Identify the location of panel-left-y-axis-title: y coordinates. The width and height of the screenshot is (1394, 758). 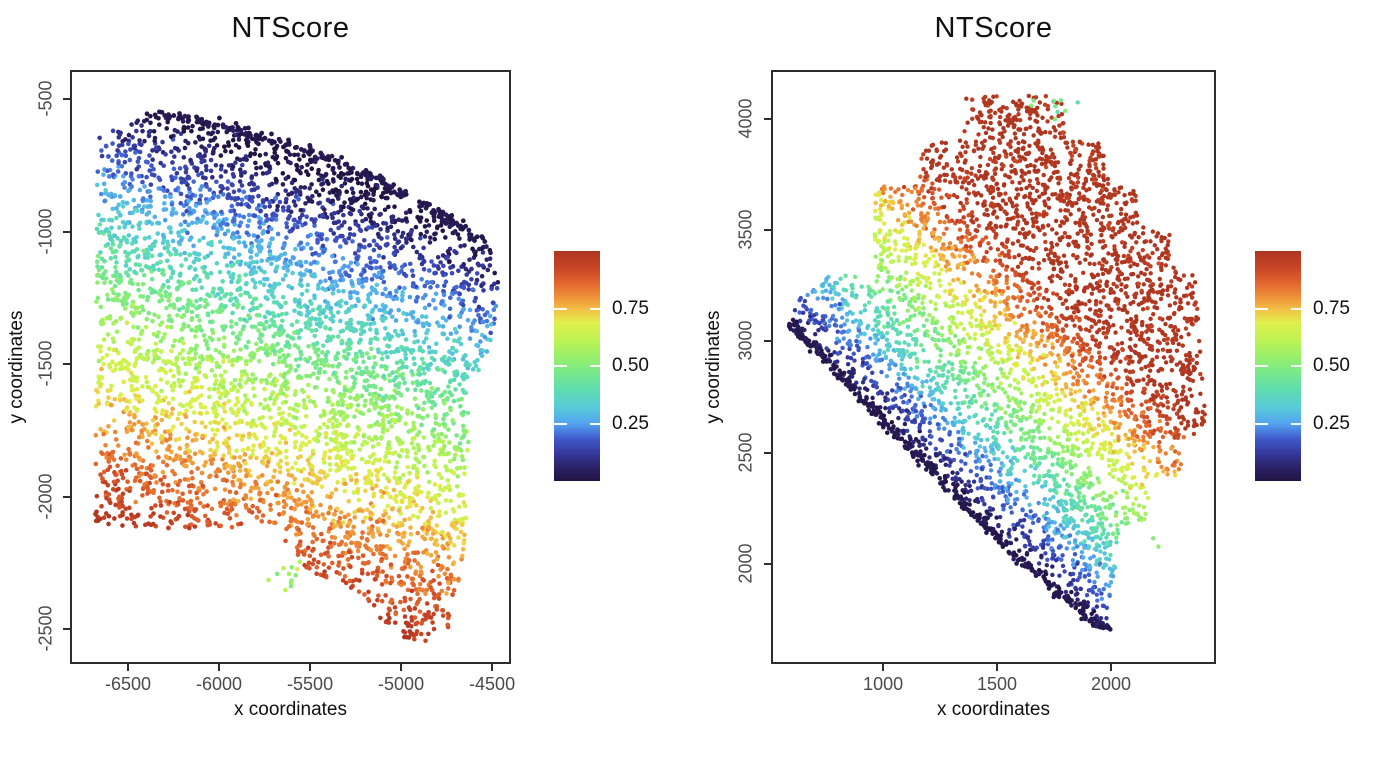
(16, 367).